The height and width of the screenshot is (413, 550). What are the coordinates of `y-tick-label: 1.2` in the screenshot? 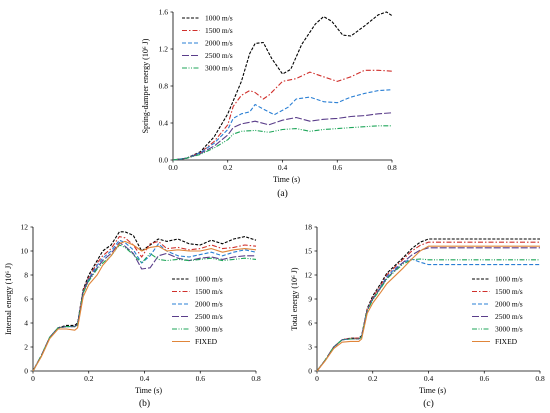 It's located at (164, 49).